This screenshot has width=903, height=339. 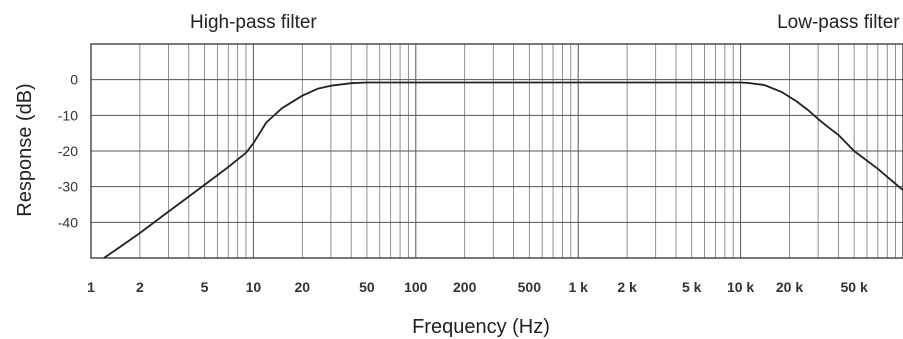 What do you see at coordinates (627, 287) in the screenshot?
I see `x-tick-label: 2 k` at bounding box center [627, 287].